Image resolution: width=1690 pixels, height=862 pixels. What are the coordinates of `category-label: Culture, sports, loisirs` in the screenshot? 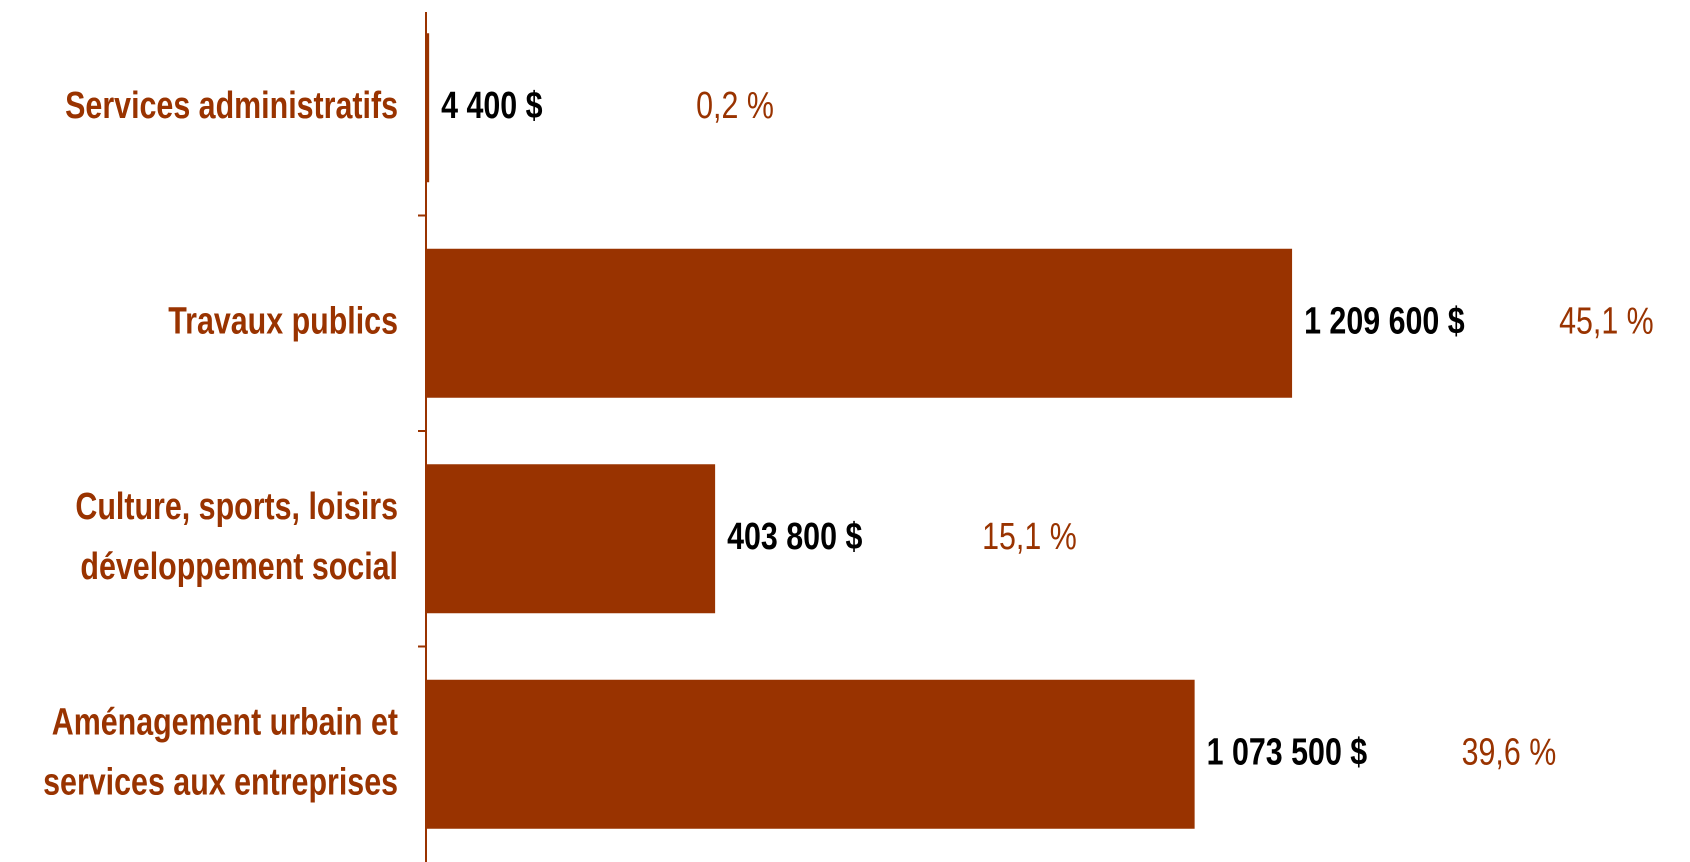 It's located at (236, 507).